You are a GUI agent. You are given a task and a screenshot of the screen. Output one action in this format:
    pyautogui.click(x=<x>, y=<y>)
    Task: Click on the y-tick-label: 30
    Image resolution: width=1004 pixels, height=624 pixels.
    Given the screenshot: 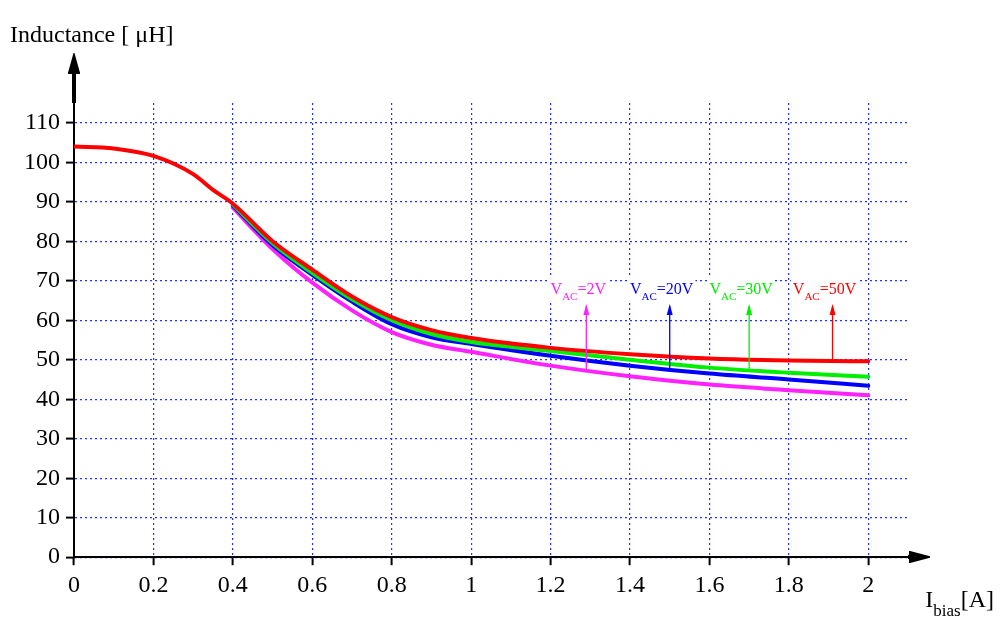 What is the action you would take?
    pyautogui.click(x=48, y=437)
    